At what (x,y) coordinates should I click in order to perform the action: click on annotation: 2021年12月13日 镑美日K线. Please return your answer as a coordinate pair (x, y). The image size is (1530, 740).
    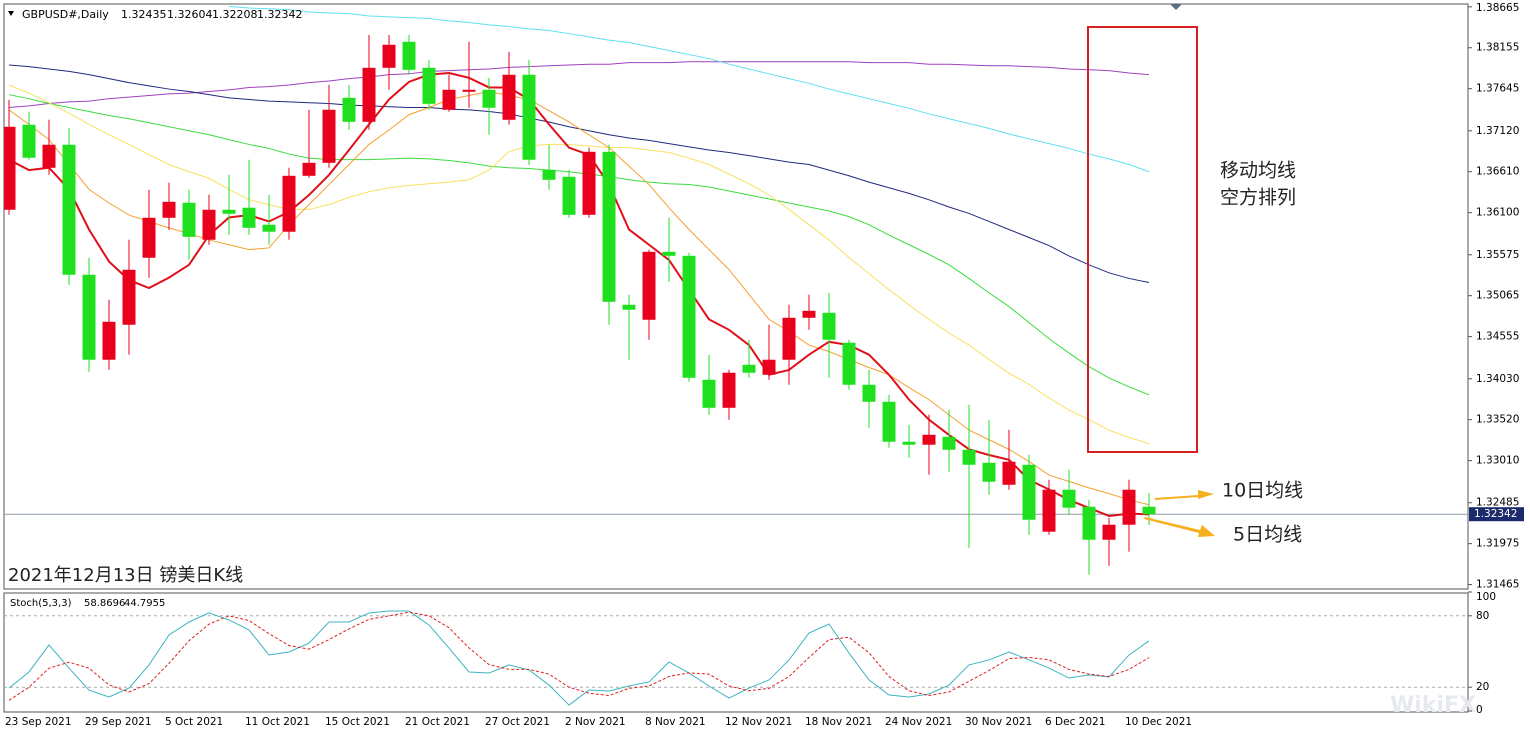
    Looking at the image, I should click on (125, 575).